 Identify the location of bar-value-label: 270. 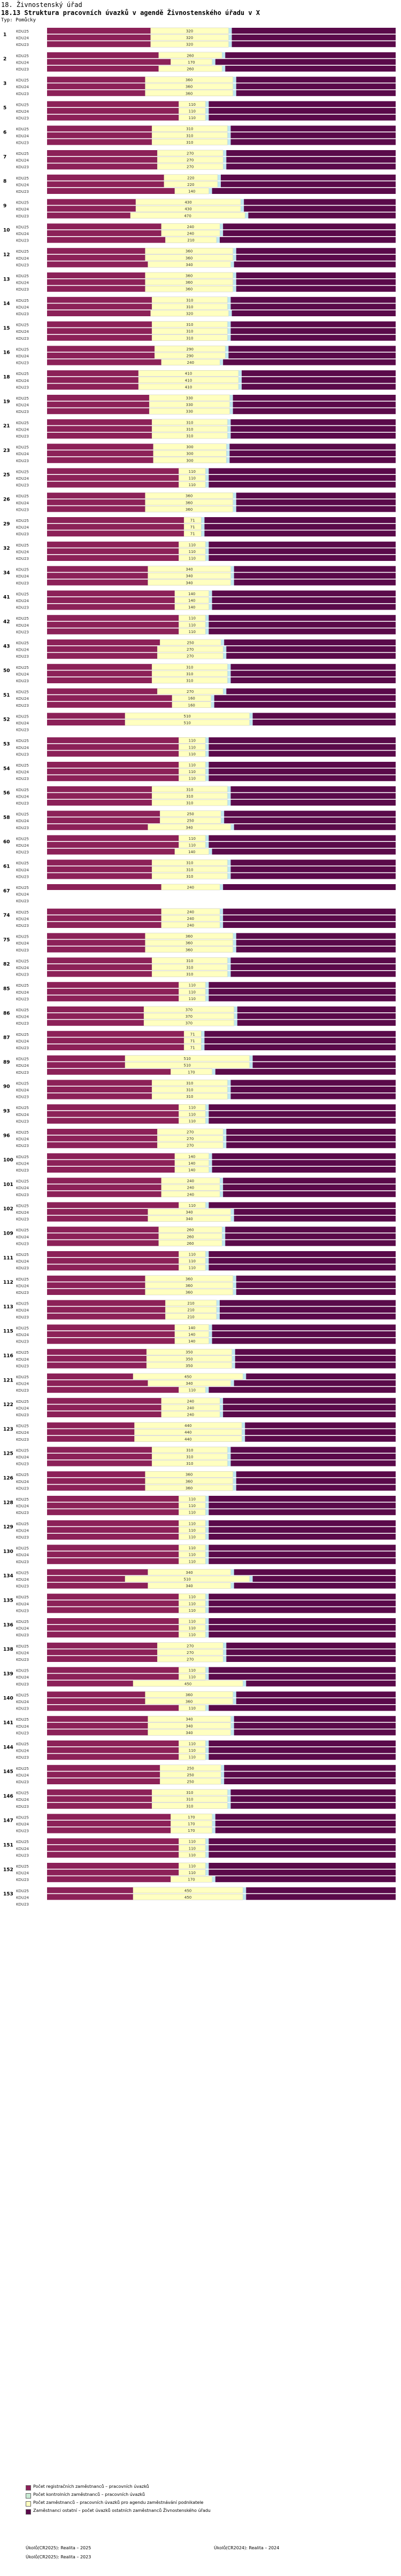
(190, 1646).